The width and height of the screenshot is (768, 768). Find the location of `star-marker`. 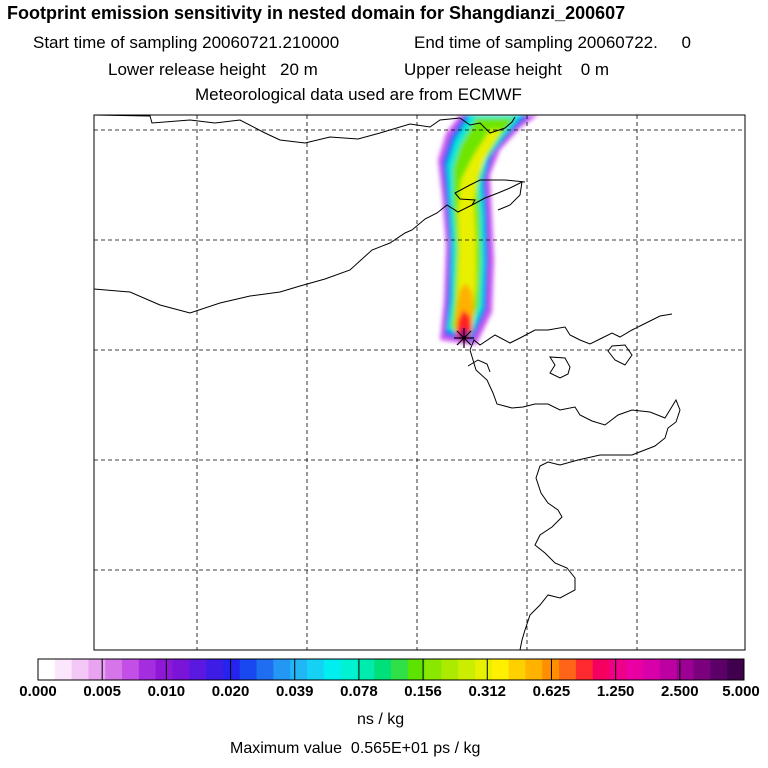

star-marker is located at coordinates (464, 338).